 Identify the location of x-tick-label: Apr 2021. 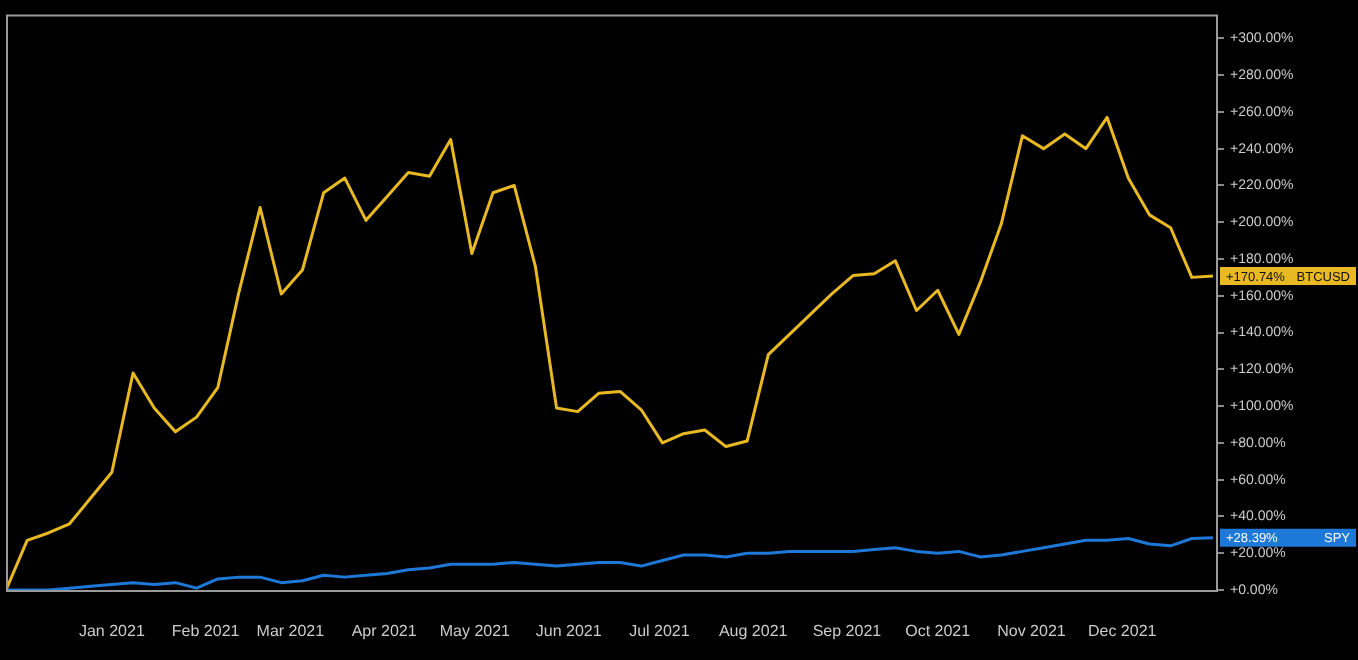
(384, 631).